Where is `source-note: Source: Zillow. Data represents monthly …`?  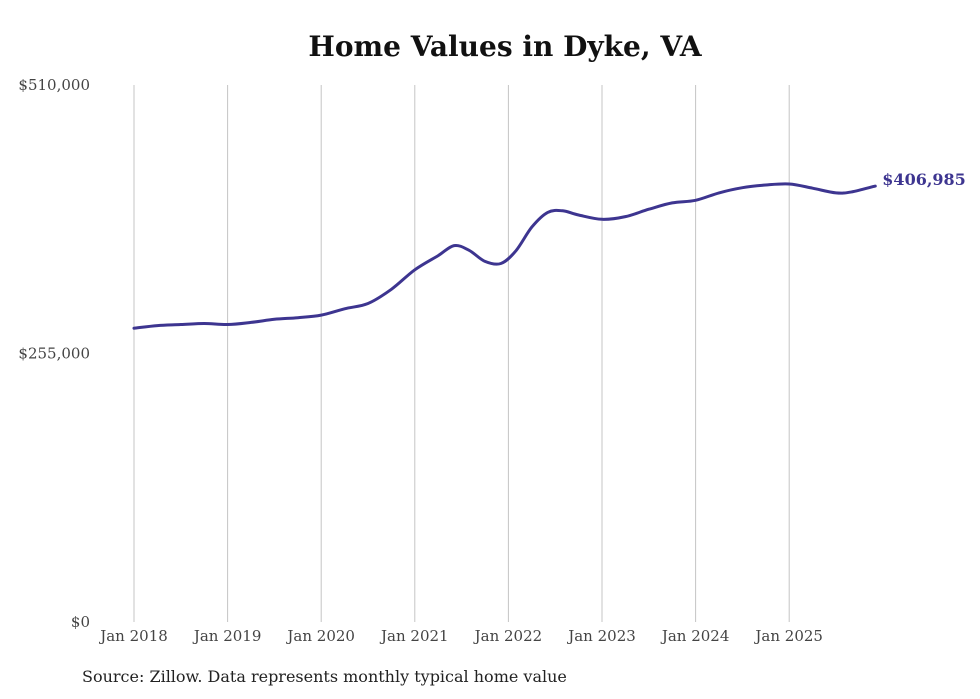
source-note: Source: Zillow. Data represents monthly … is located at coordinates (324, 676).